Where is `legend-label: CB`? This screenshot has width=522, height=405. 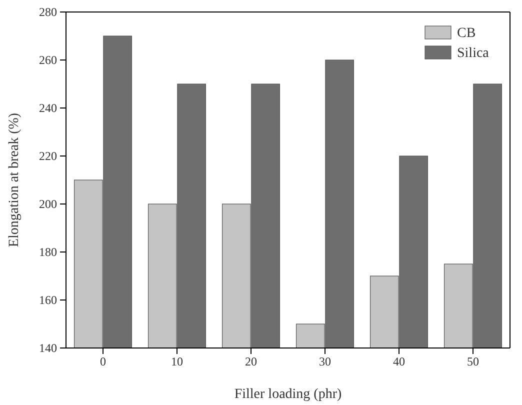 legend-label: CB is located at coordinates (466, 33).